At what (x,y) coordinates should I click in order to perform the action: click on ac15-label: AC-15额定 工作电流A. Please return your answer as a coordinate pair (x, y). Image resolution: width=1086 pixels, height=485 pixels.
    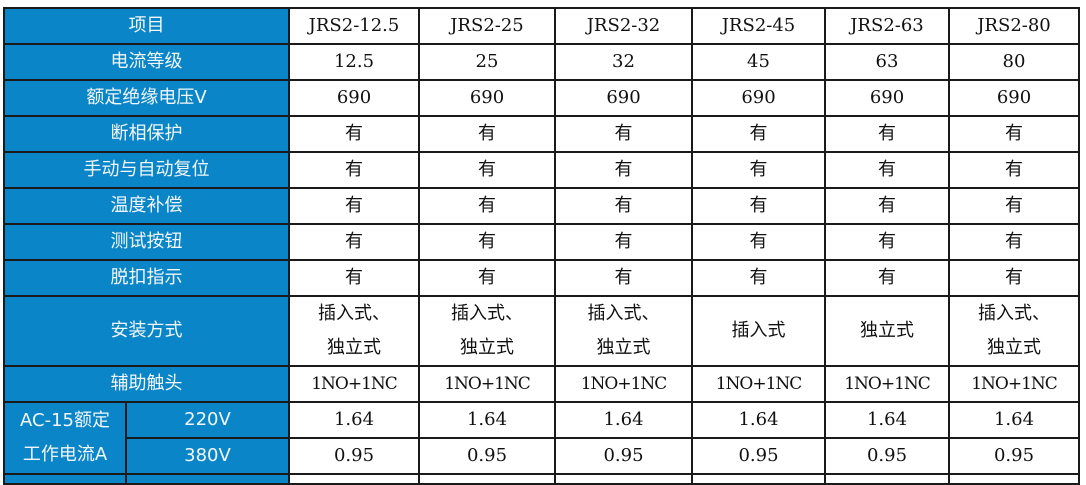
    Looking at the image, I should click on (65, 438).